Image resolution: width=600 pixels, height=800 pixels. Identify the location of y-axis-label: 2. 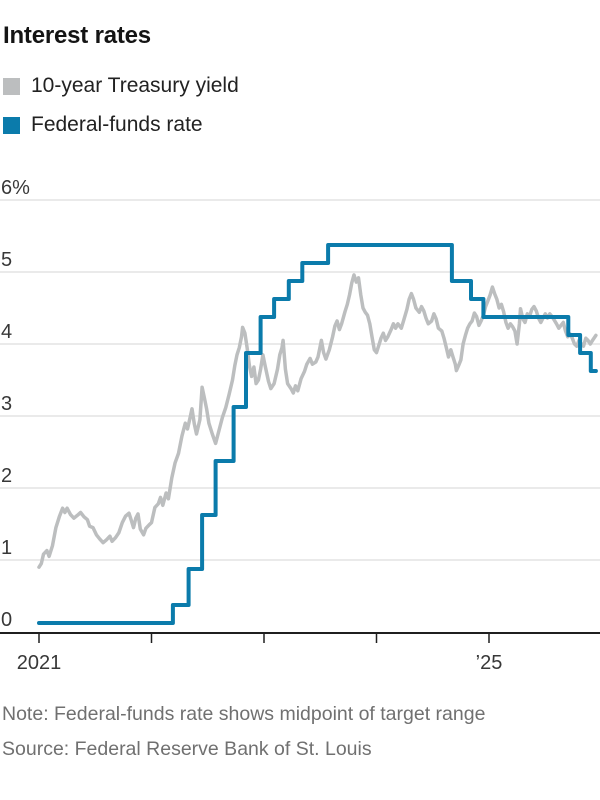
(6, 476).